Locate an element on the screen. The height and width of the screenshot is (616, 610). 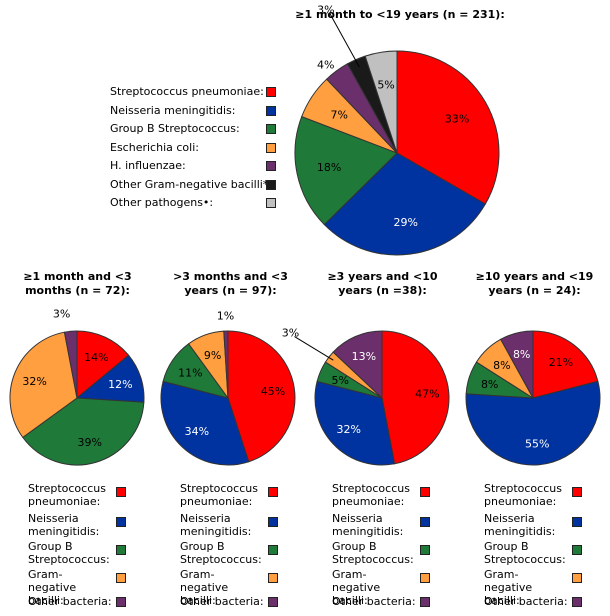
main-legend-item: Streptococcus pneumoniae: is located at coordinates (187, 91).